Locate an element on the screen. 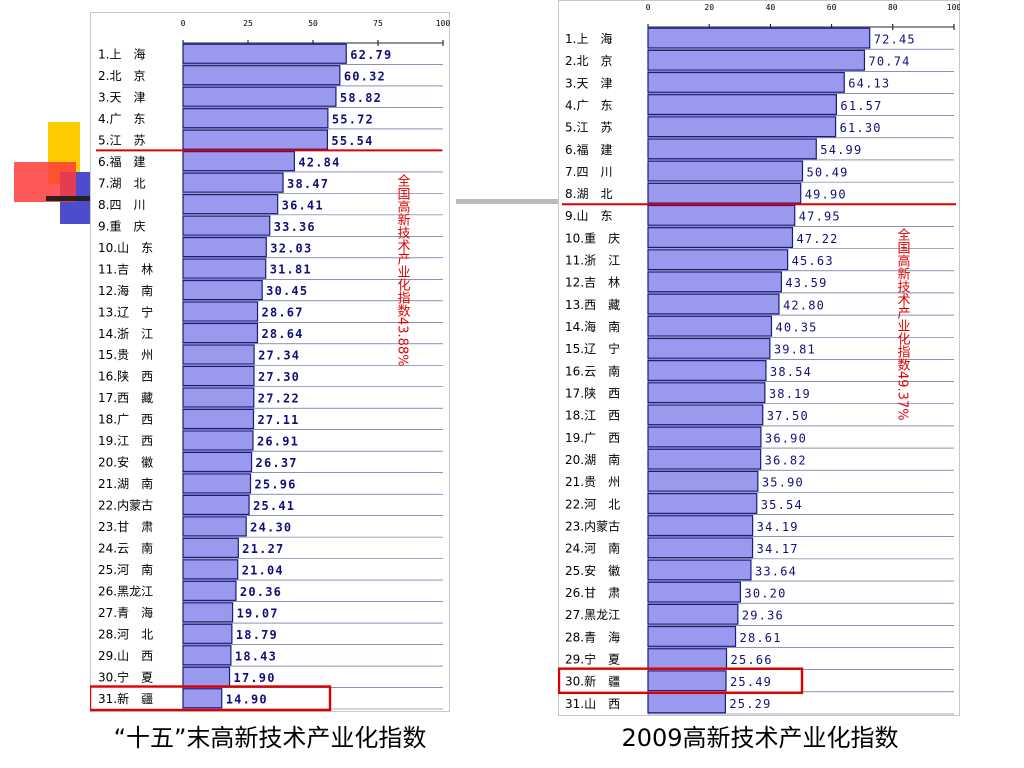 This screenshot has height=768, width=1024. category-label: 30.新 疆 is located at coordinates (592, 681).